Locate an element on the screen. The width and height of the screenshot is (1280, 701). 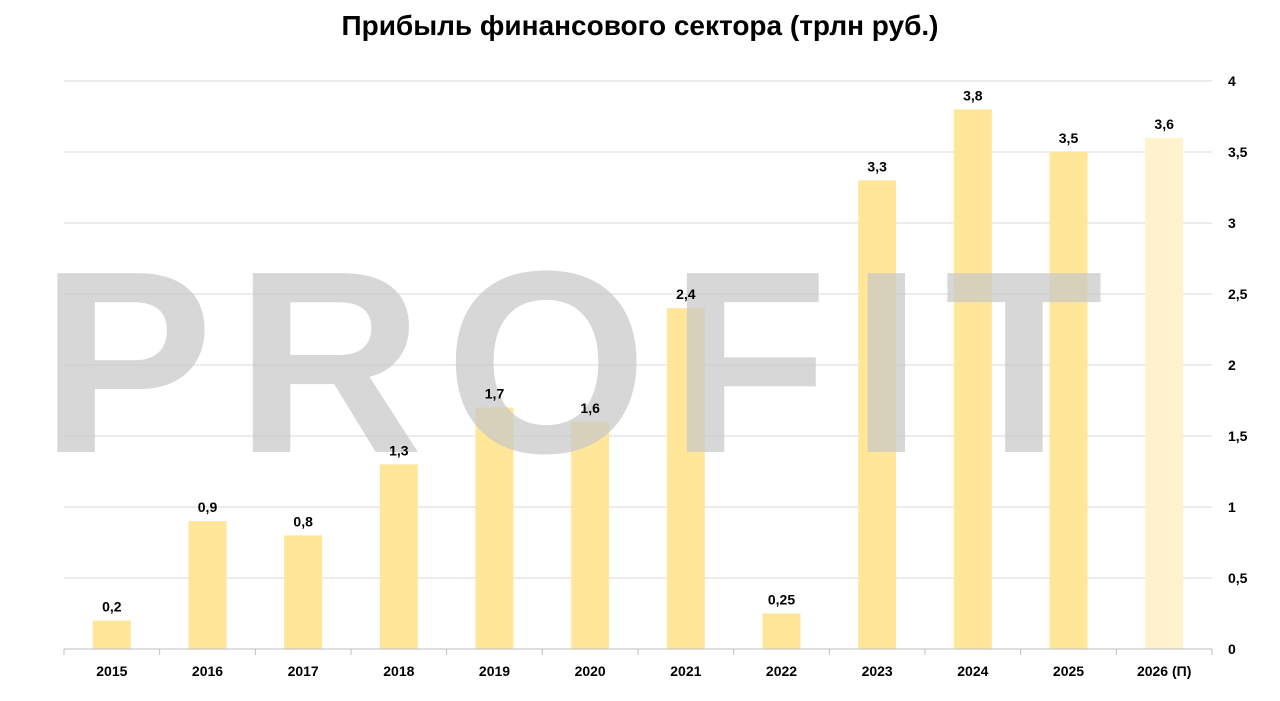
y-tick-label: 0,5 is located at coordinates (1238, 578).